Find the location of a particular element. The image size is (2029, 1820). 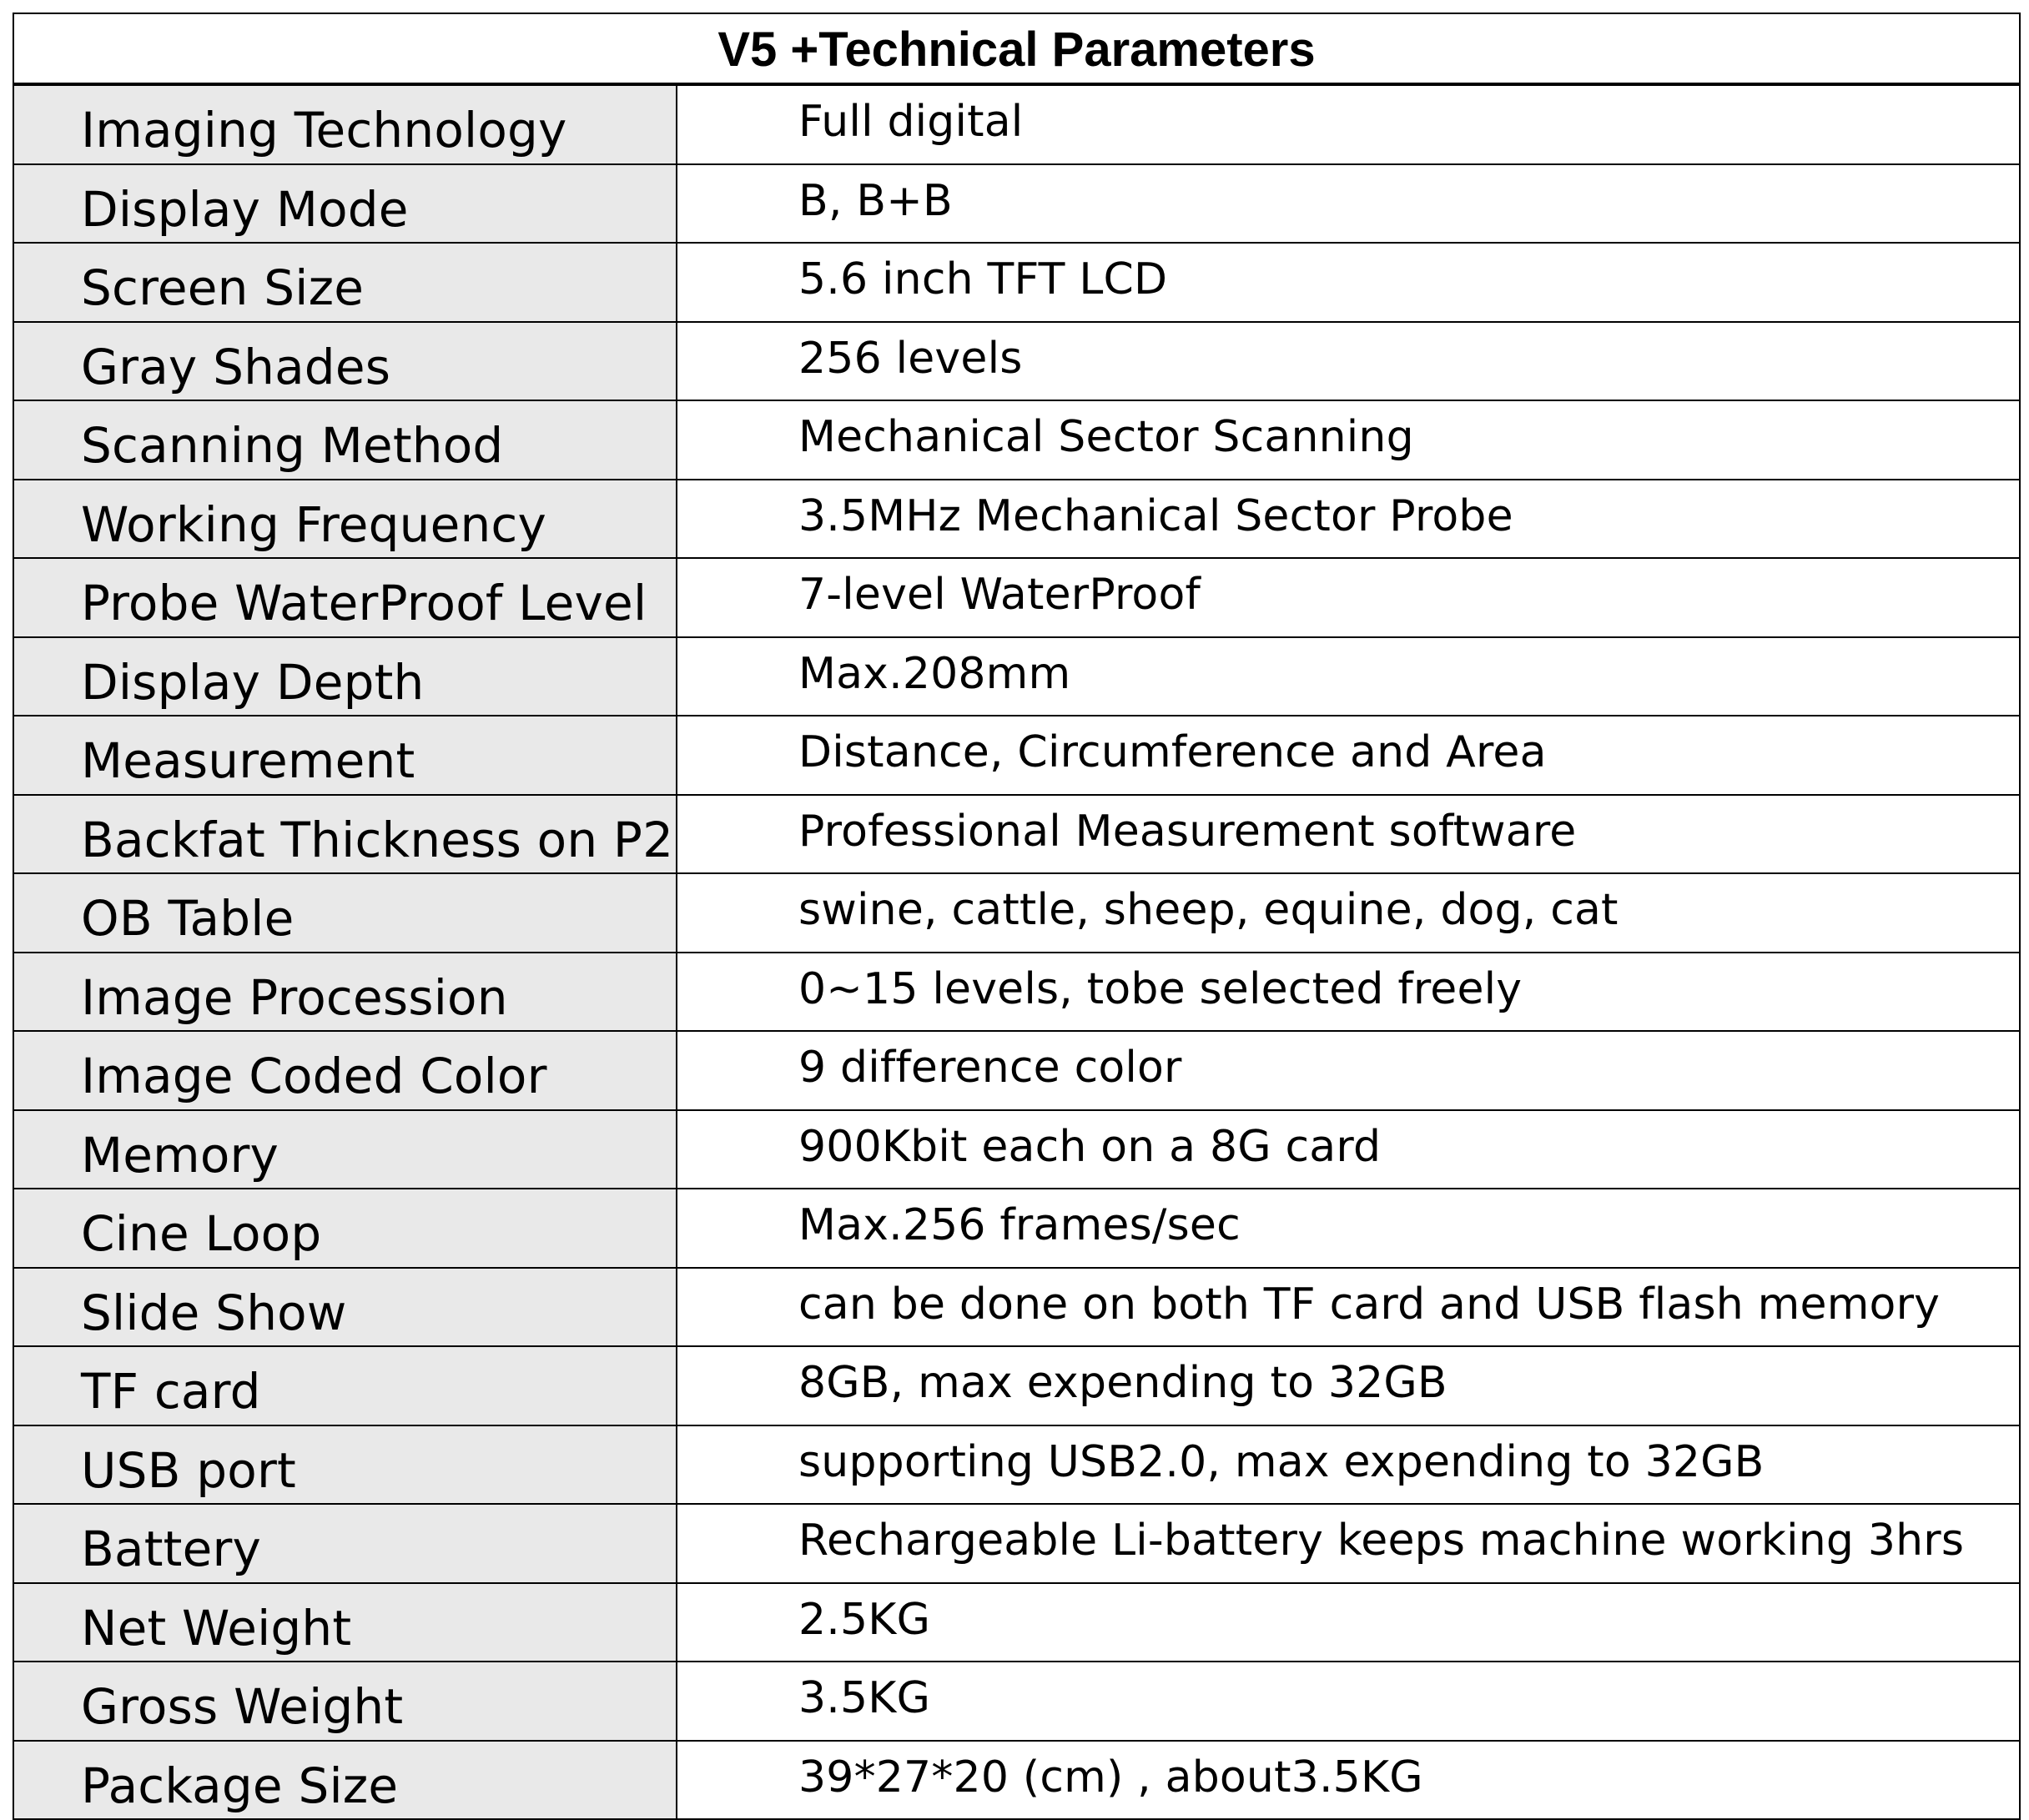

parameter-name: Gross Weight is located at coordinates (345, 1701).